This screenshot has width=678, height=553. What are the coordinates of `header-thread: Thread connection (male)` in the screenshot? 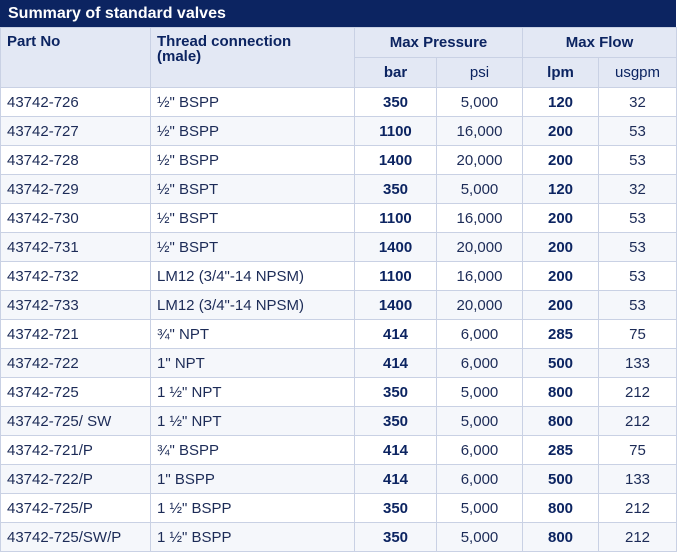 It's located at (252, 57).